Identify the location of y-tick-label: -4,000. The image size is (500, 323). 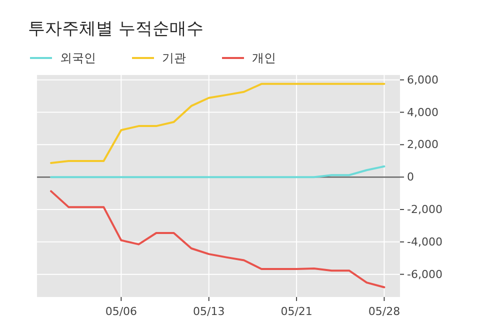
(424, 241).